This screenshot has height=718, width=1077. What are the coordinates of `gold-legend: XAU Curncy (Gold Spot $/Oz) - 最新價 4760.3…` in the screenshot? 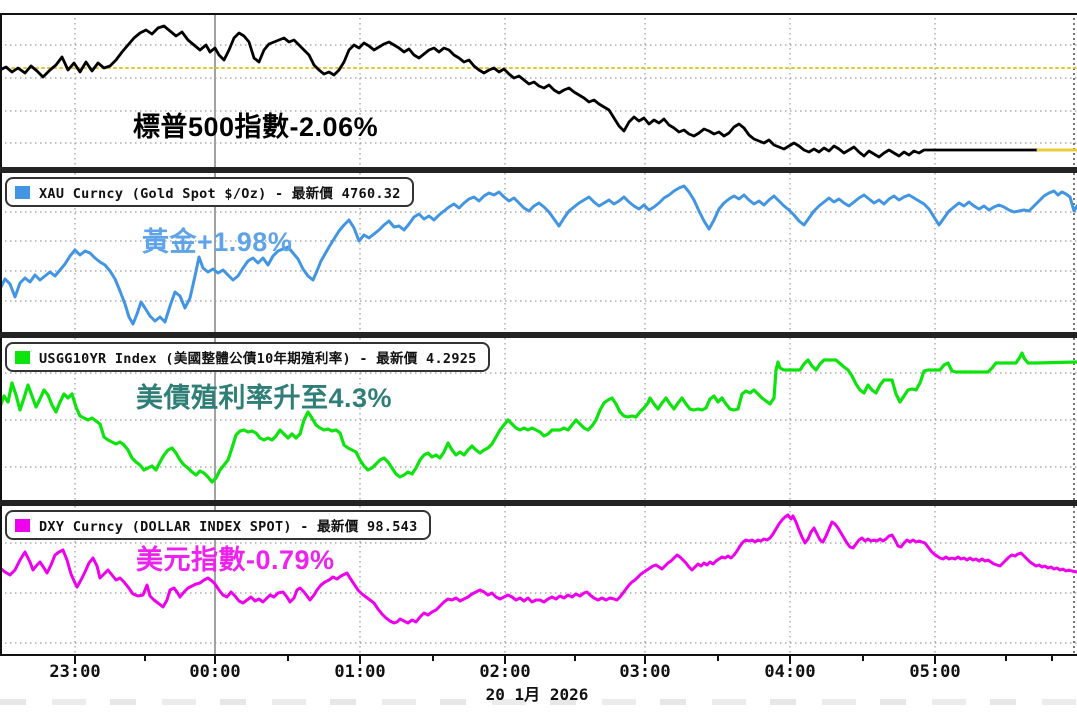 It's located at (209, 192).